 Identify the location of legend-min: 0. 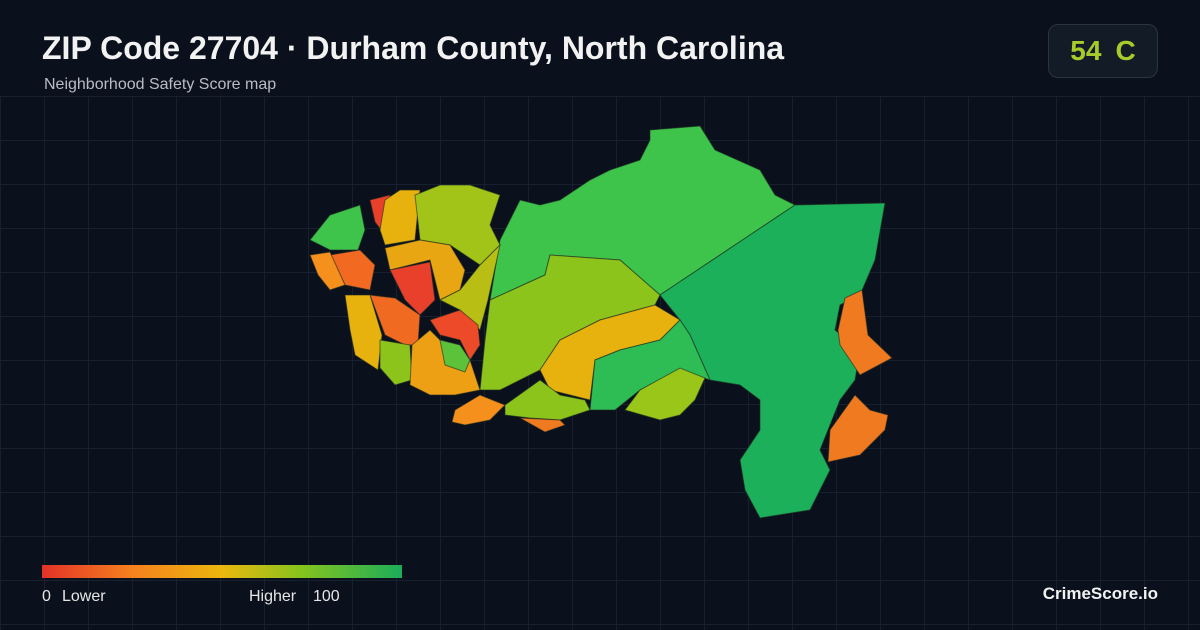
(46, 596).